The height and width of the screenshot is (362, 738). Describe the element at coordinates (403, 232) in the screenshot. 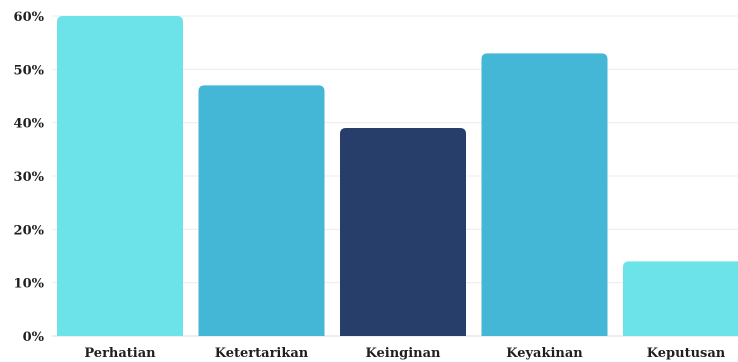

I see `bar-keinginan` at that location.